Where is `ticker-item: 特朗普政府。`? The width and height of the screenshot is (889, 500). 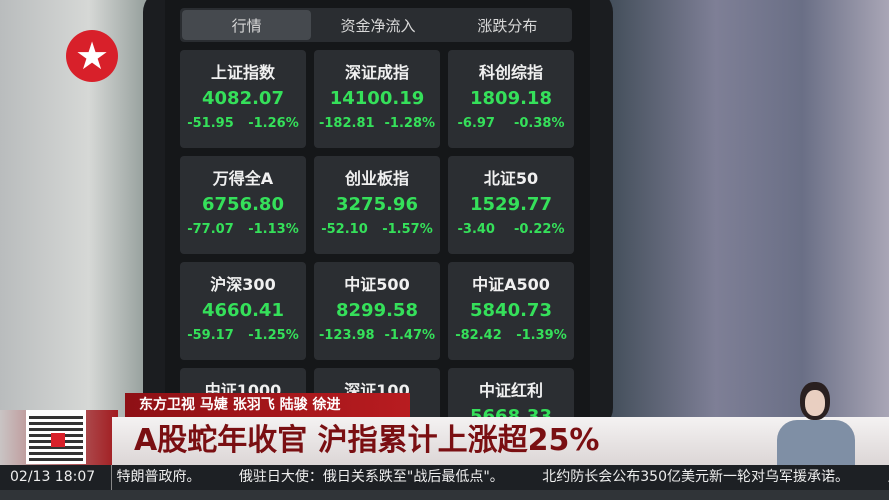
ticker-item: 特朗普政府。 is located at coordinates (158, 477).